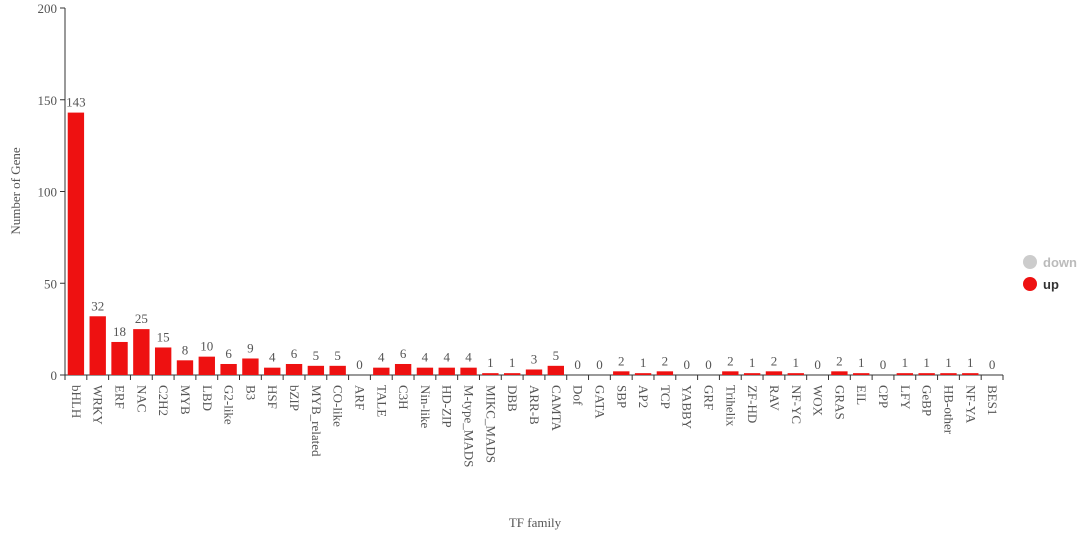 This screenshot has height=544, width=1084. Describe the element at coordinates (185, 400) in the screenshot. I see `x-tick-label: MYB` at that location.